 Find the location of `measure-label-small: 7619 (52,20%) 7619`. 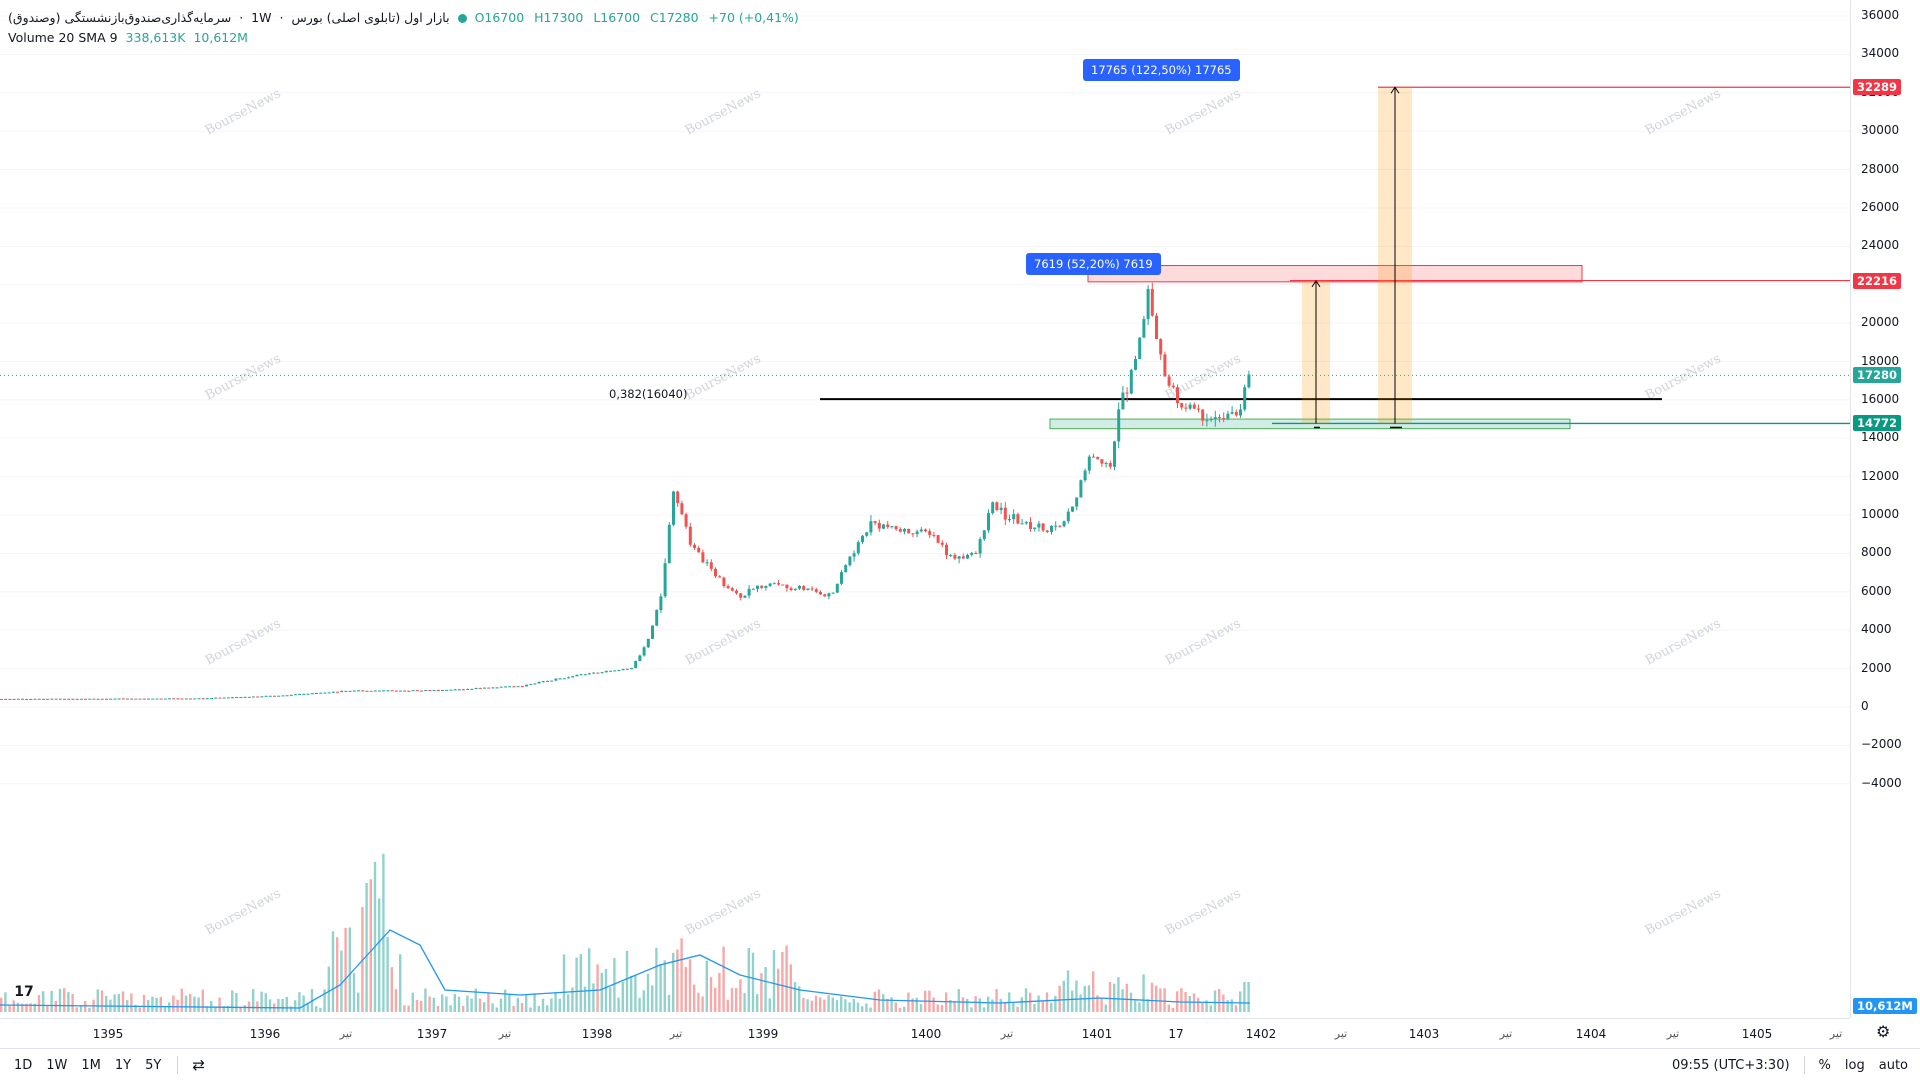

measure-label-small: 7619 (52,20%) 7619 is located at coordinates (1093, 264).